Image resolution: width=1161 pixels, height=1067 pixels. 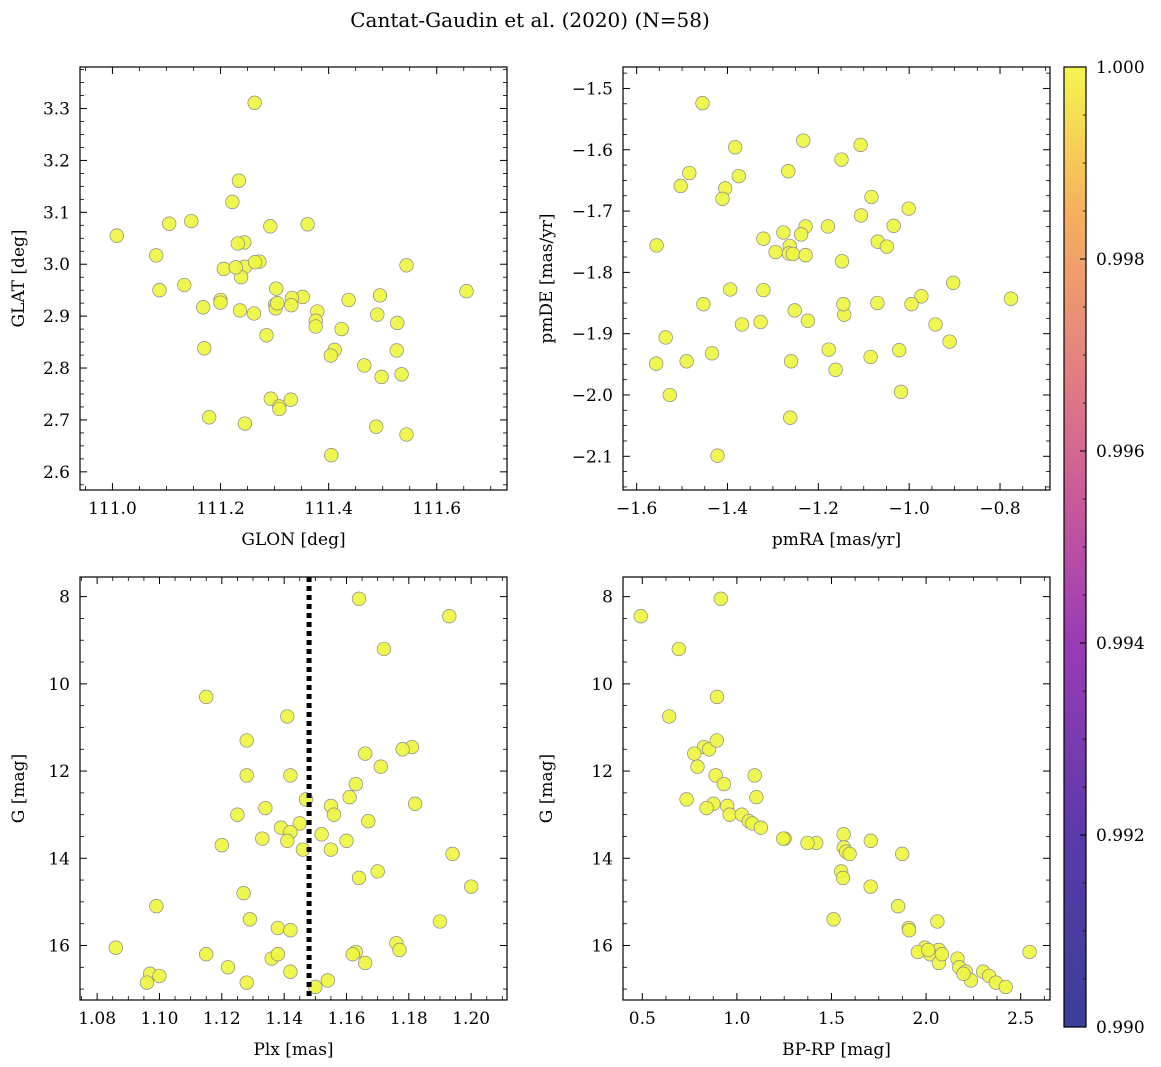 I want to click on x-tick-label: 111.0, so click(x=112, y=509).